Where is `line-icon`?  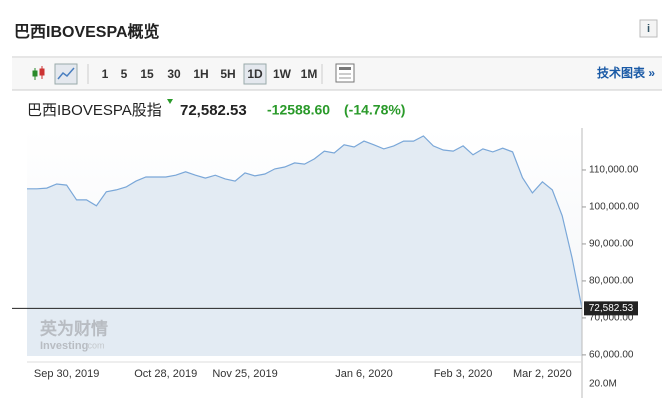 line-icon is located at coordinates (66, 73).